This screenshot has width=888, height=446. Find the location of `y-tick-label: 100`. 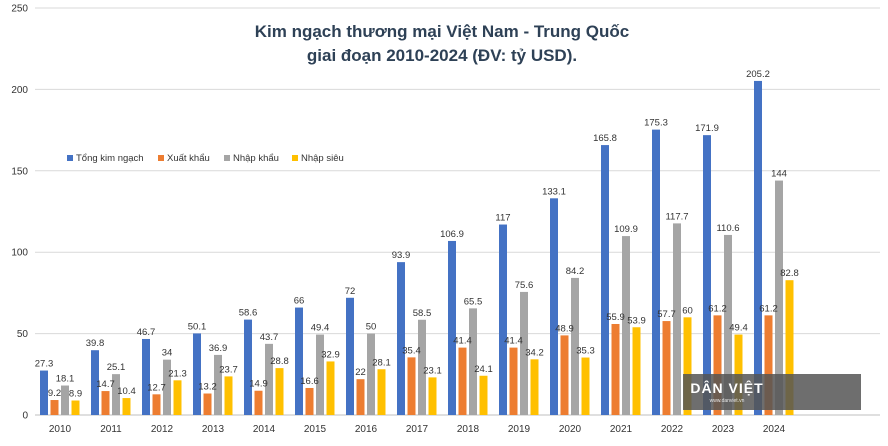

y-tick-label: 100 is located at coordinates (19, 253).